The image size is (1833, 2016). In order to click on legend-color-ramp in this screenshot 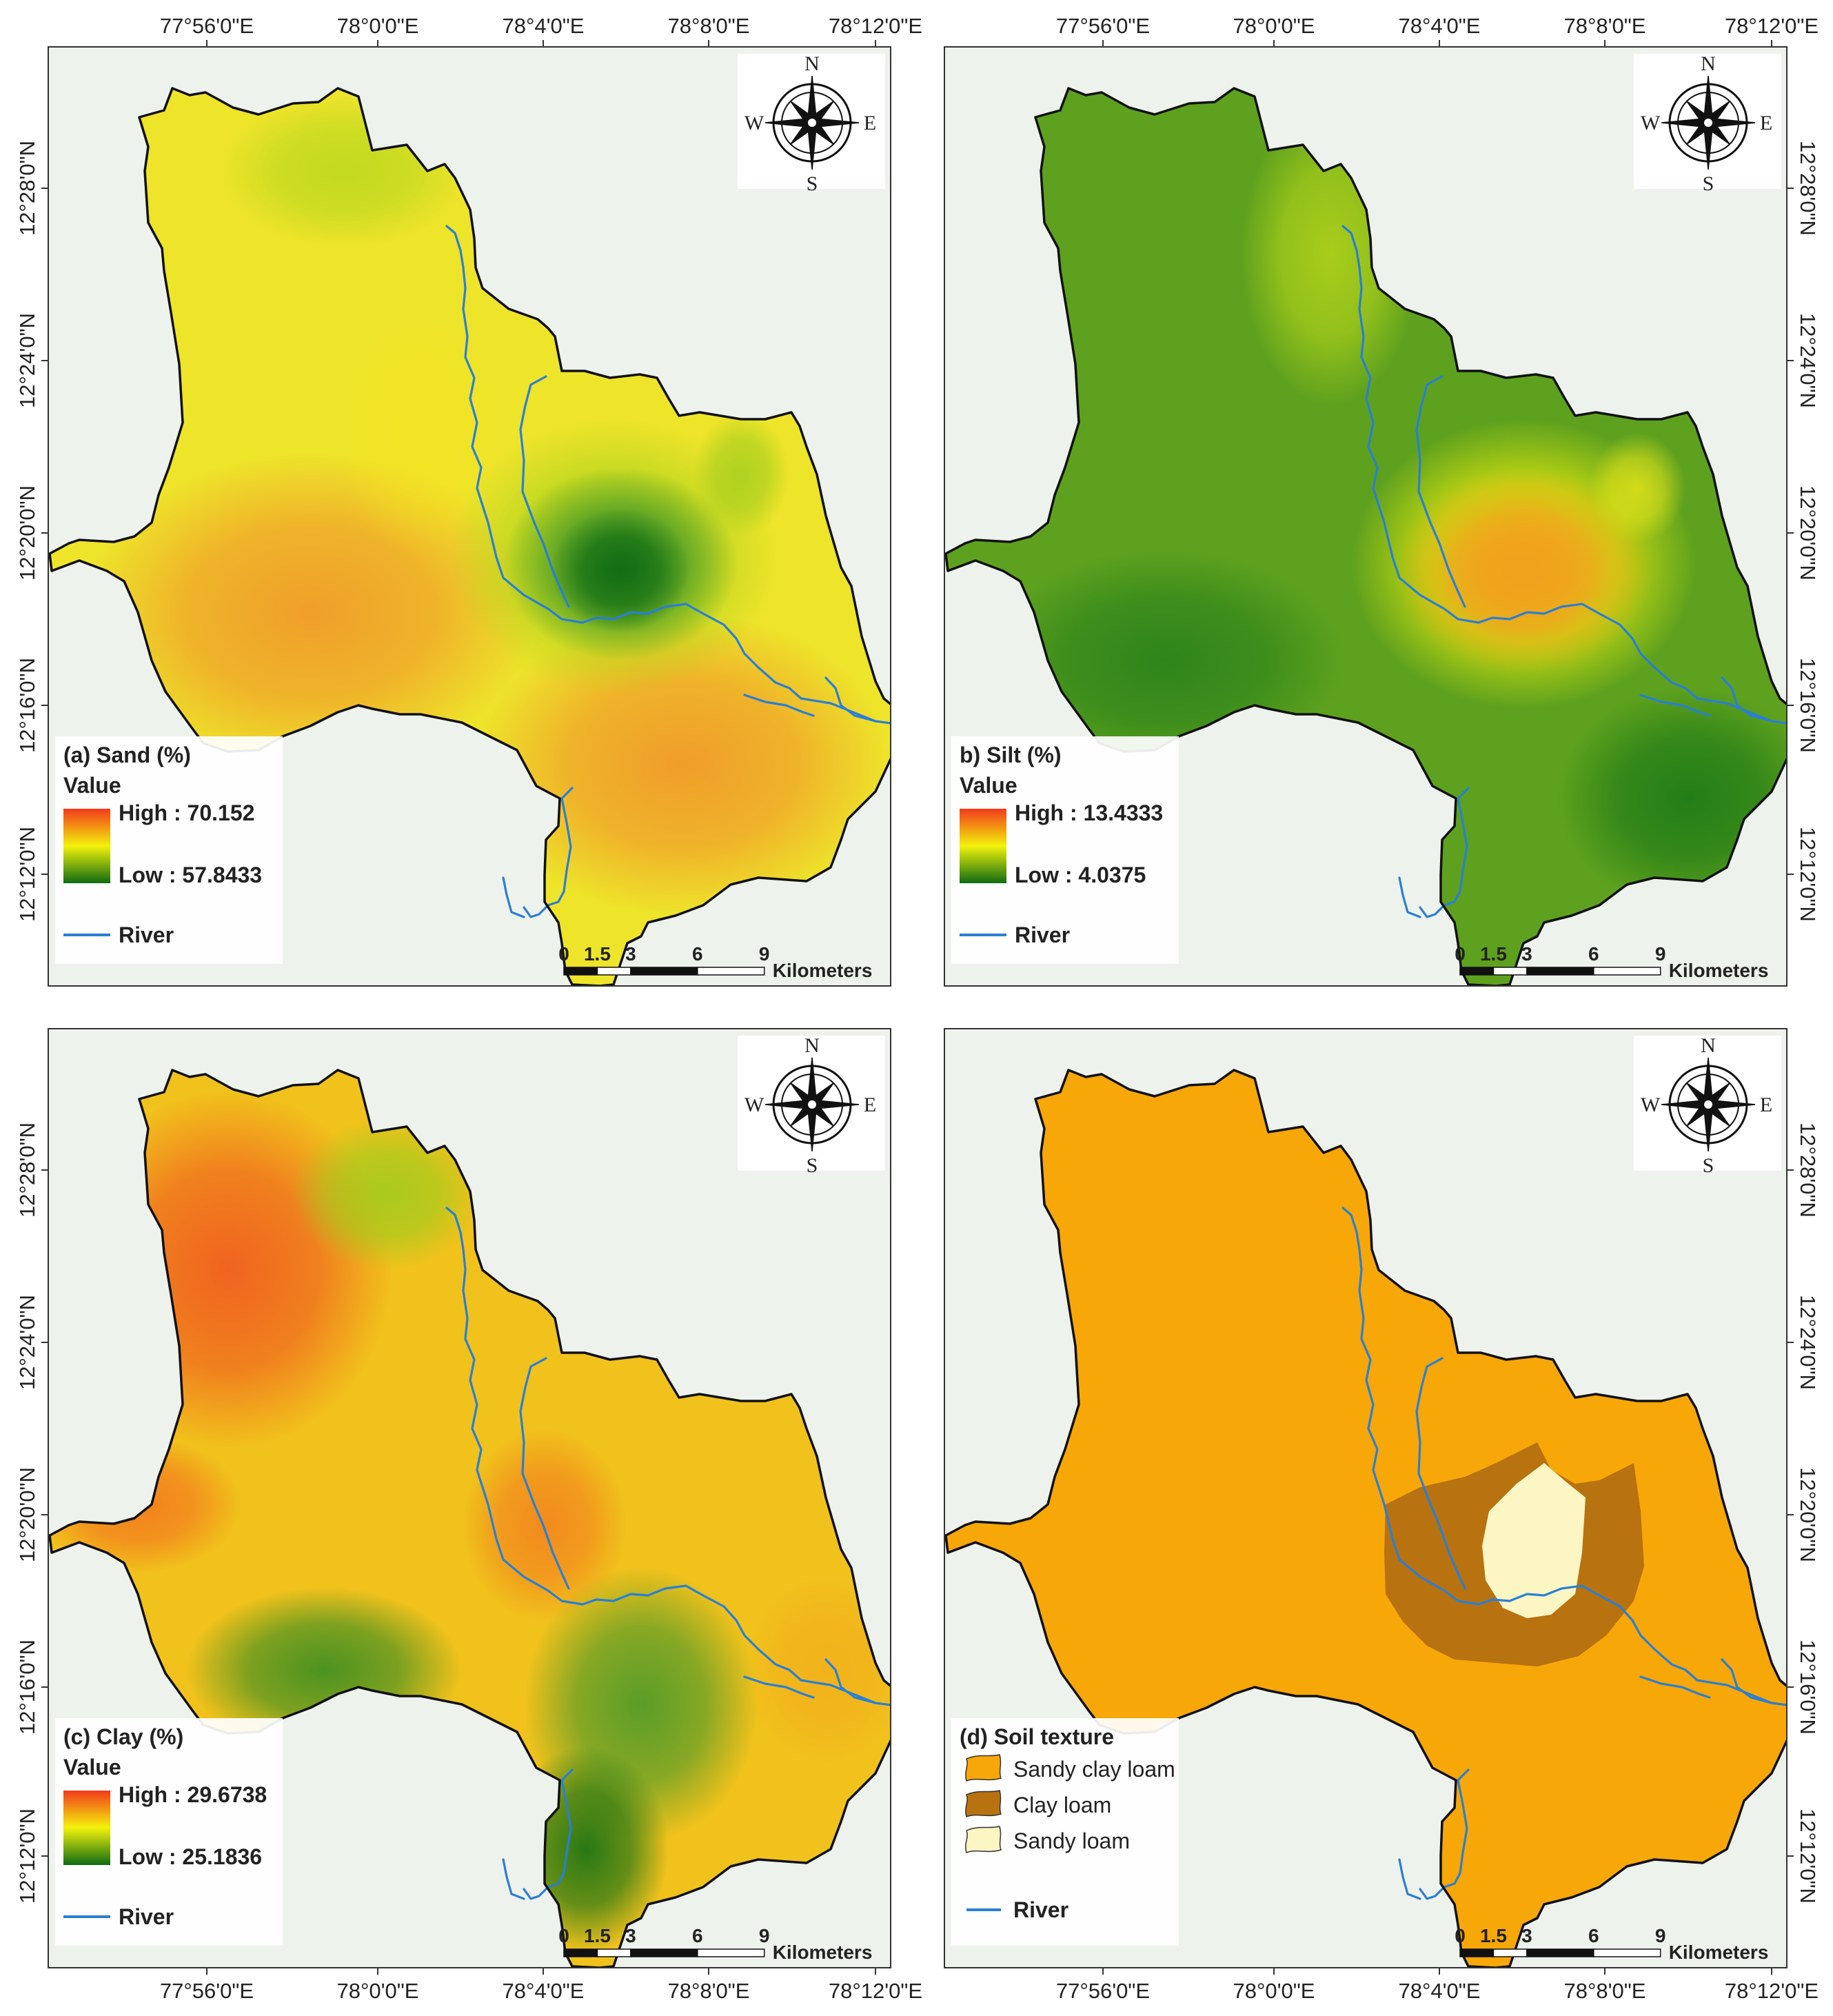, I will do `click(86, 846)`.